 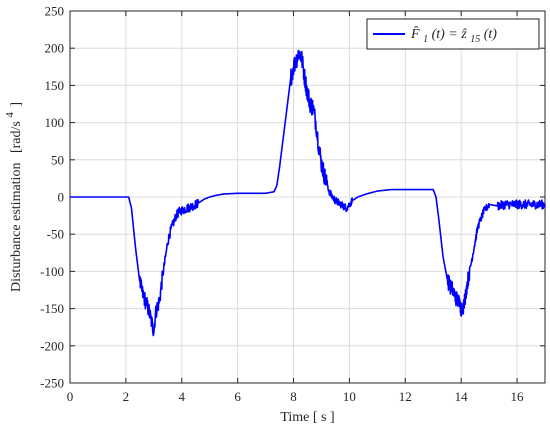 I want to click on y-tick-label: -50, so click(x=55, y=234).